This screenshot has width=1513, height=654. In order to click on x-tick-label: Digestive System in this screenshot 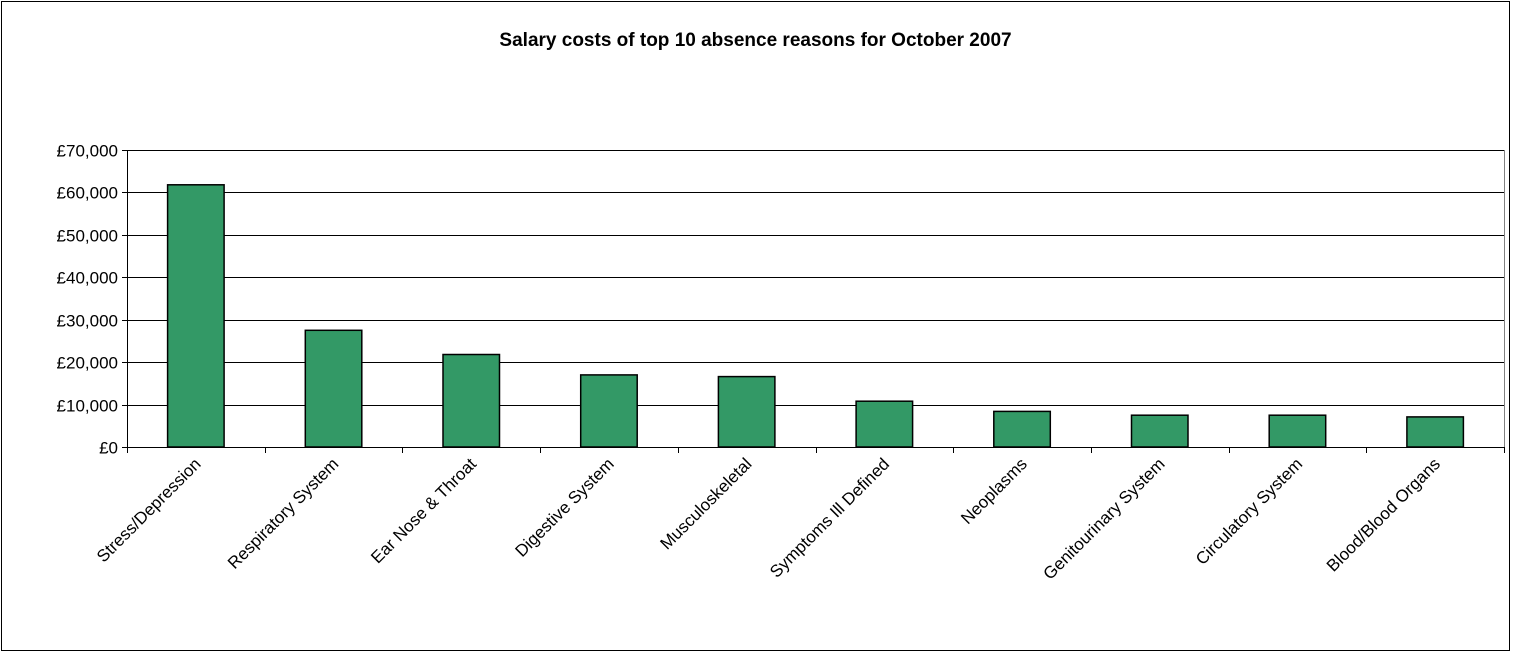, I will do `click(564, 507)`.